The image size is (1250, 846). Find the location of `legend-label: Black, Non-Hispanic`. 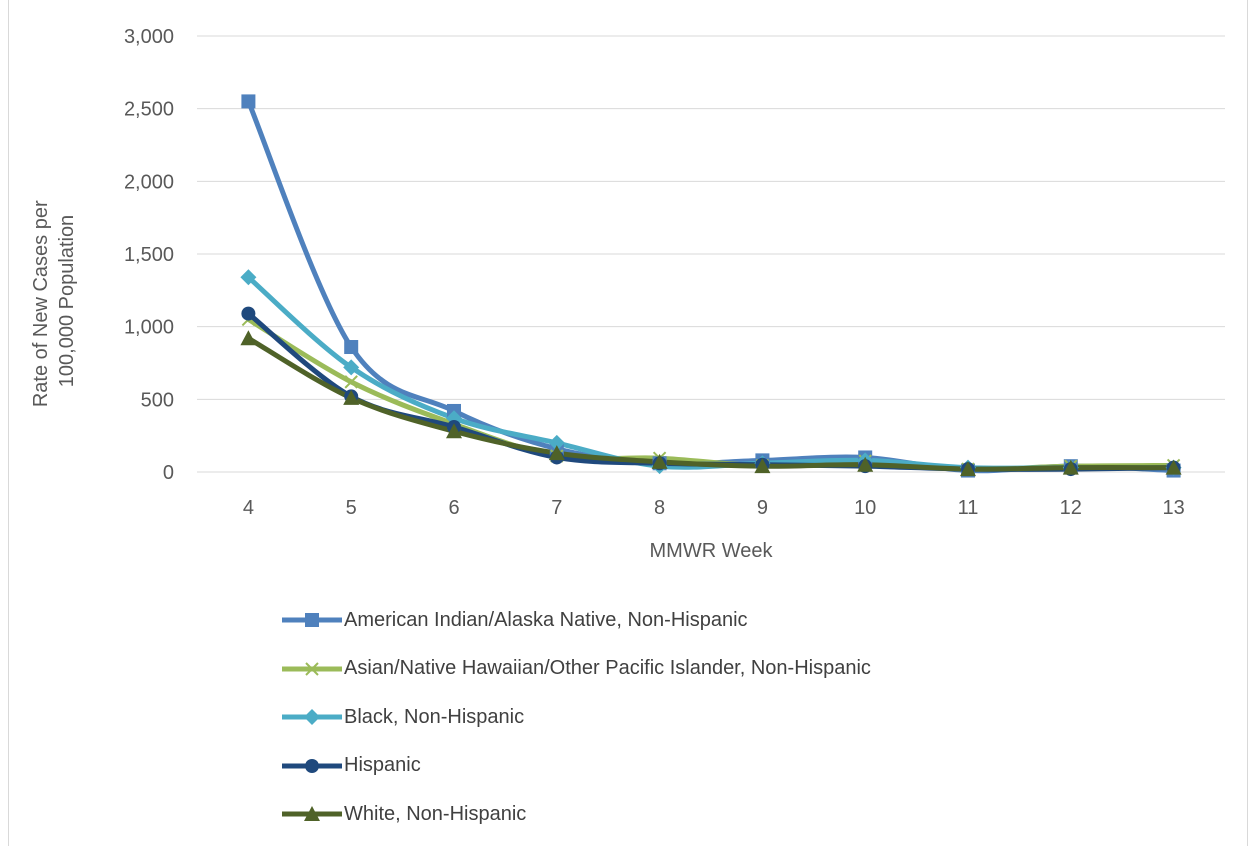

legend-label: Black, Non-Hispanic is located at coordinates (434, 716).